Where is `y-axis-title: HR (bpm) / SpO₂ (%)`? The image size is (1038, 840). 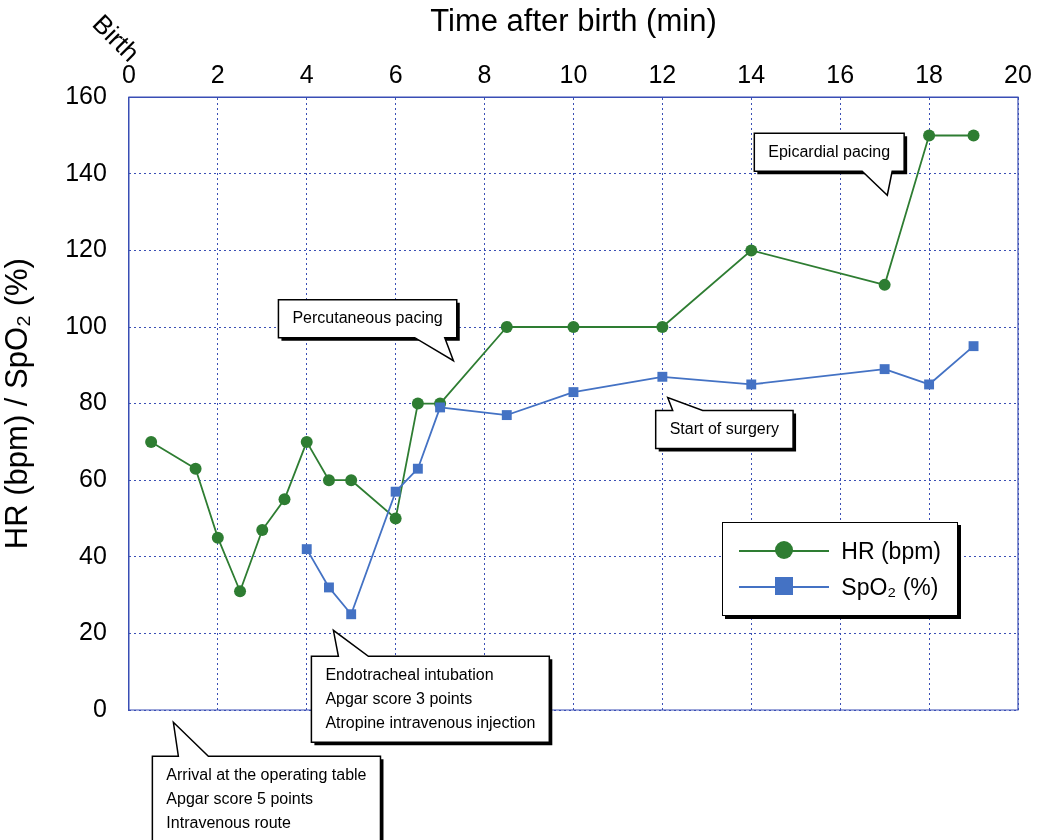
y-axis-title: HR (bpm) / SpO₂ (%) is located at coordinates (17, 404).